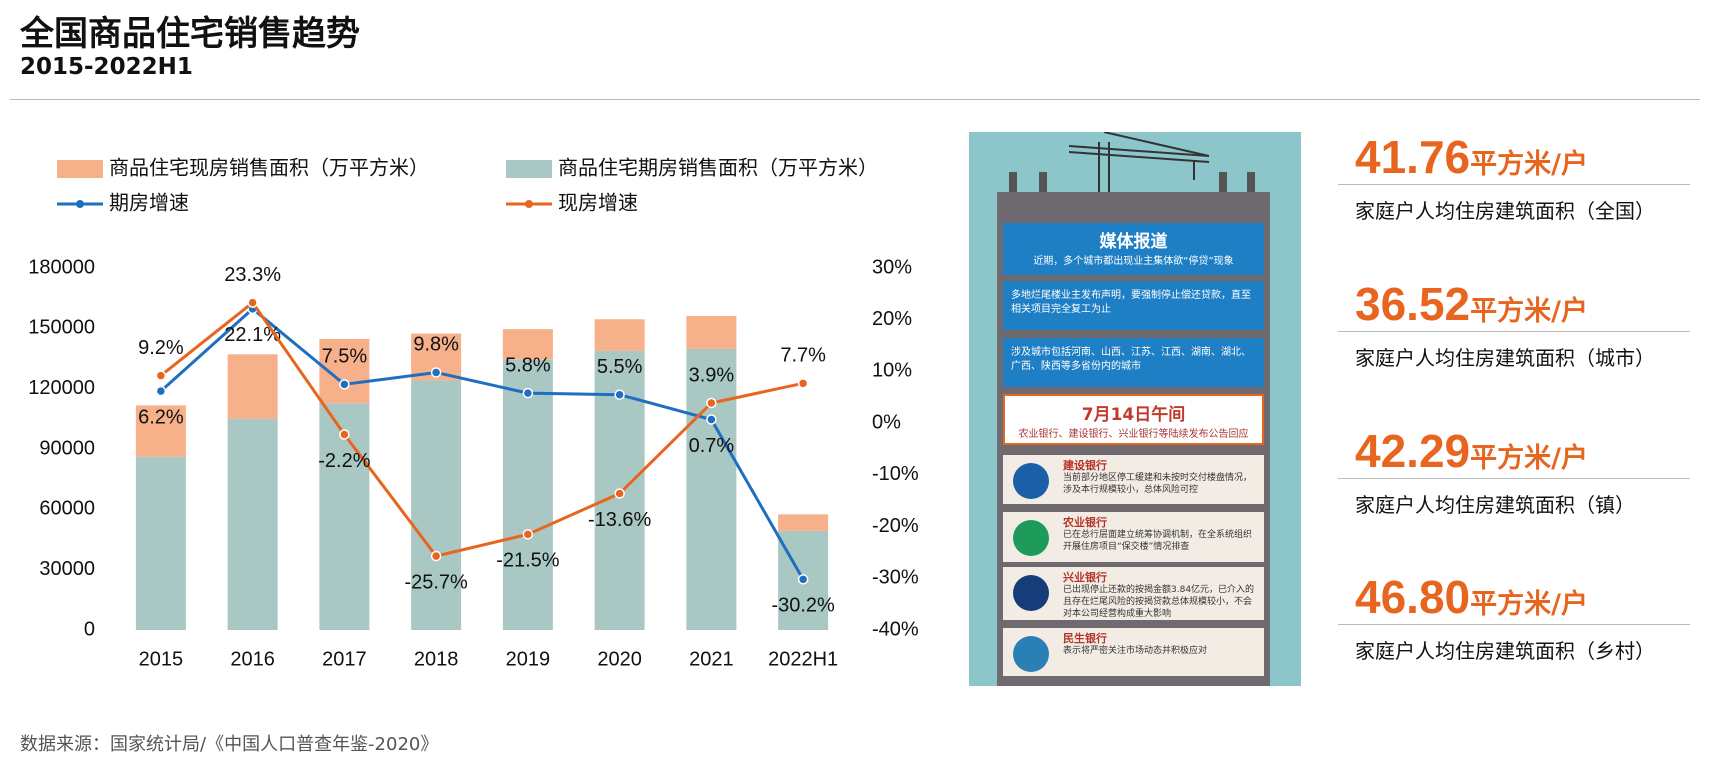  What do you see at coordinates (886, 422) in the screenshot?
I see `y2-tick-label: 0%` at bounding box center [886, 422].